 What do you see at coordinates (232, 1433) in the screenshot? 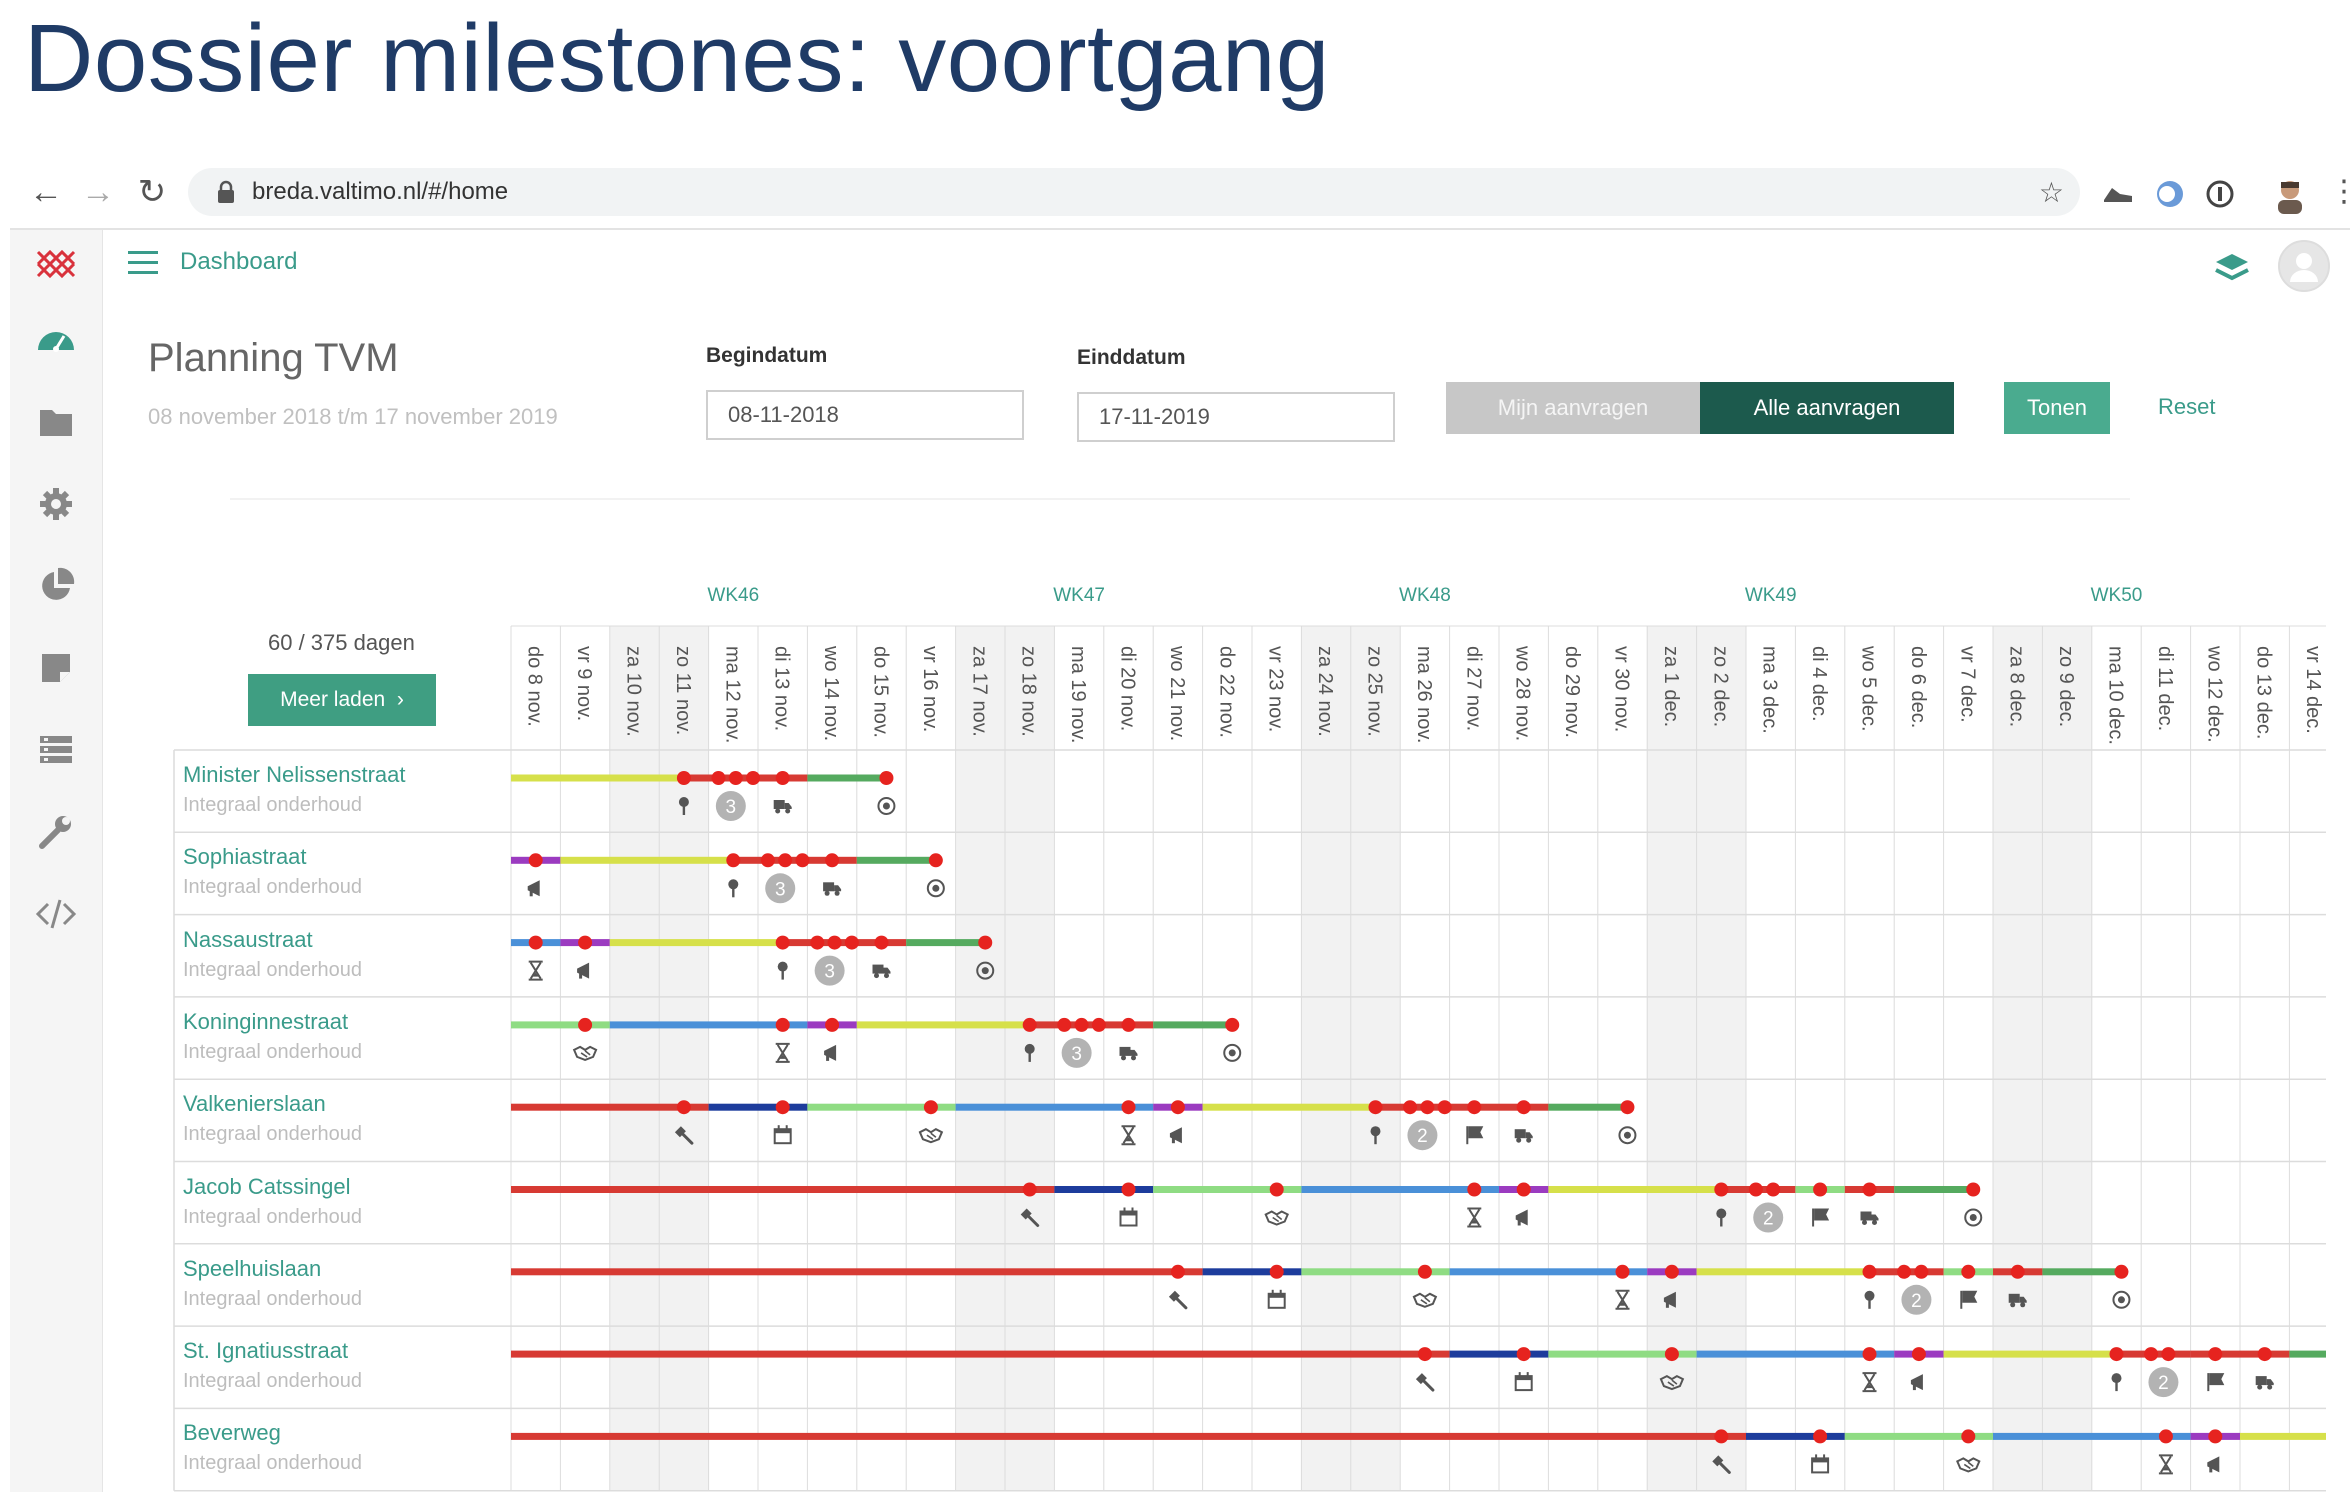
I see `row-name: Beverweg` at bounding box center [232, 1433].